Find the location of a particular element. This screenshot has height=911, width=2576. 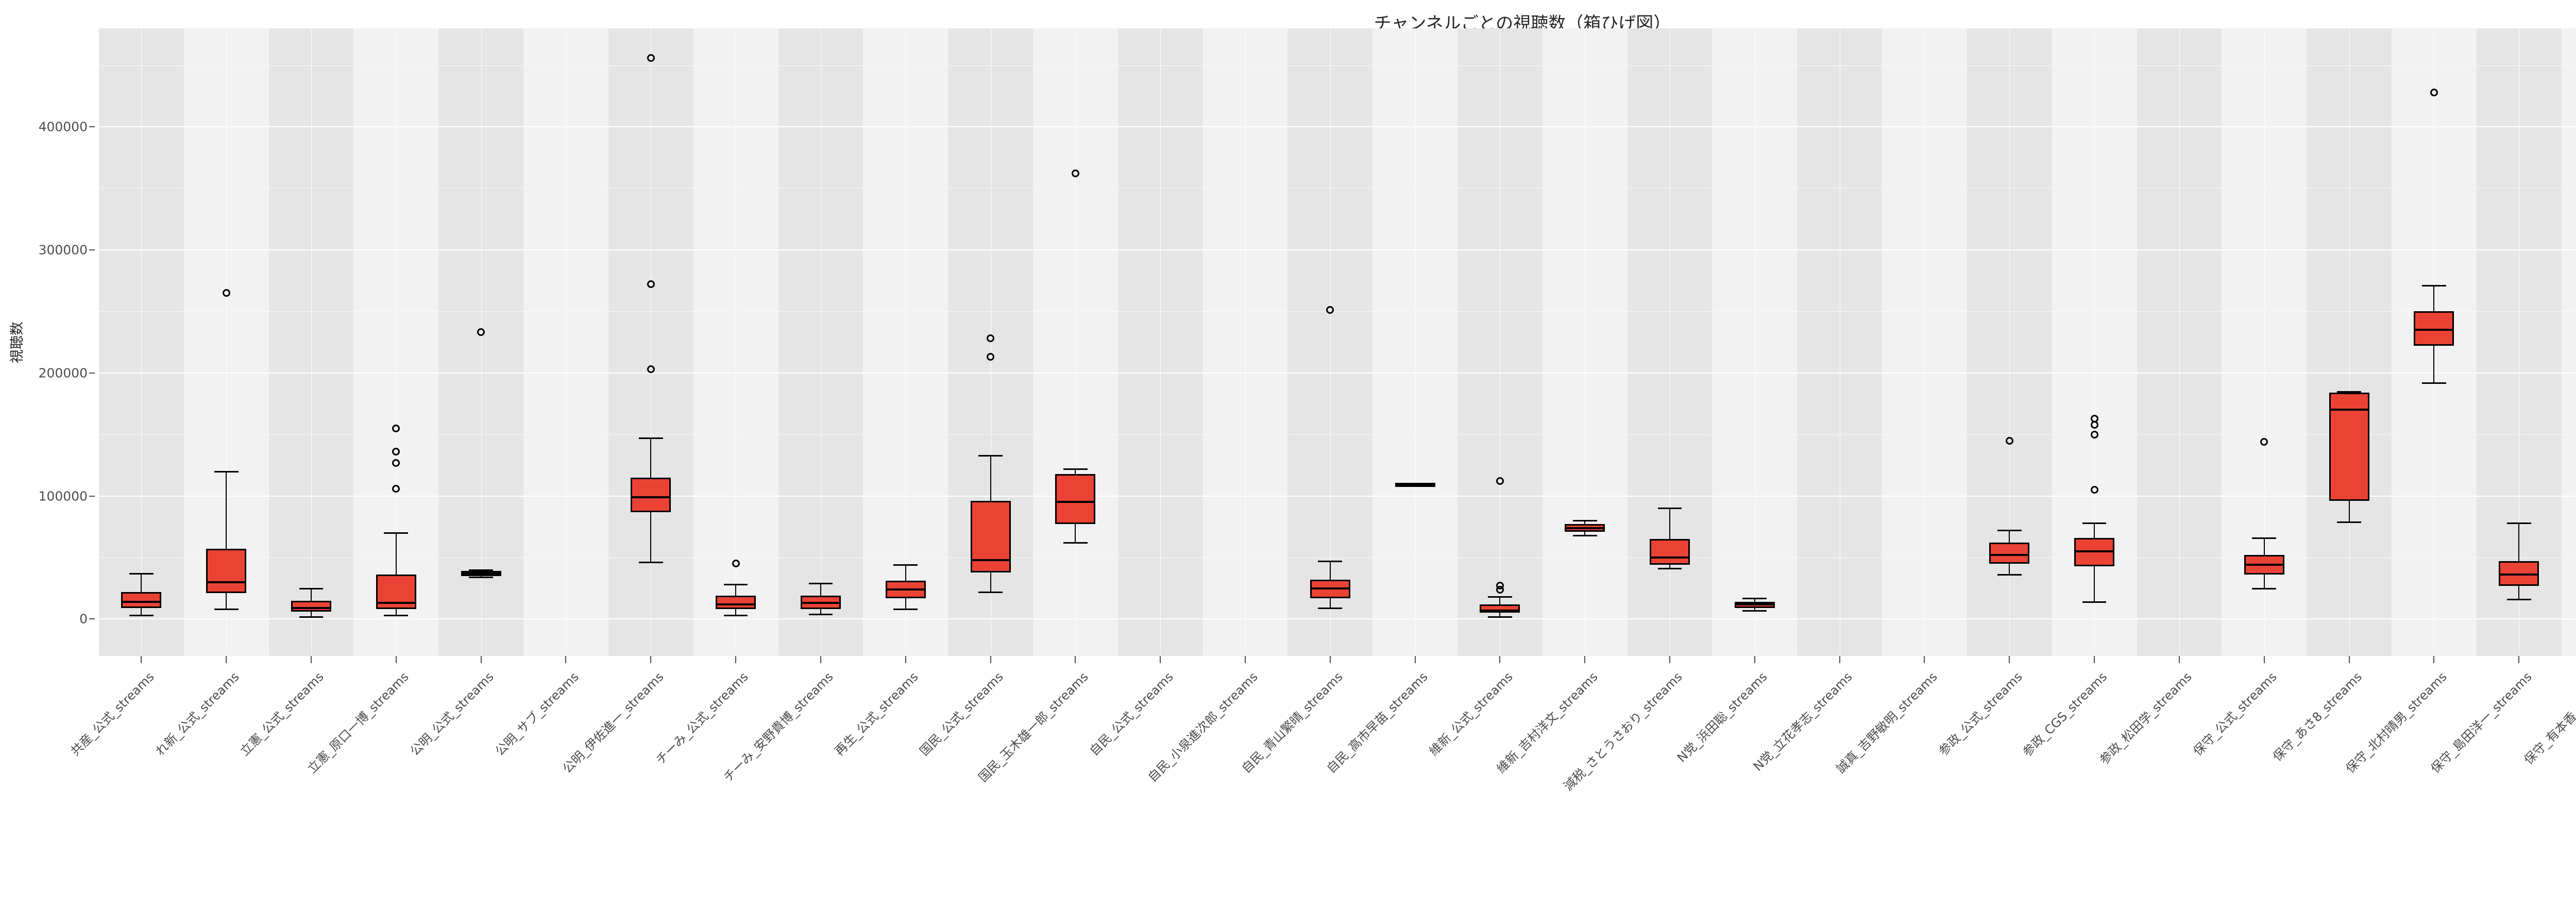

x-tick-label-text: チーみ_公式_streams is located at coordinates (702, 718).